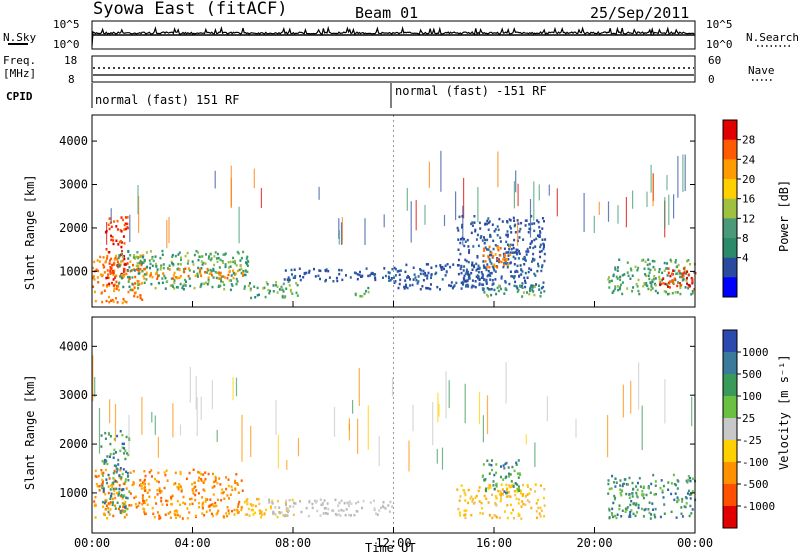 This screenshot has height=554, width=800. What do you see at coordinates (389, 70) in the screenshot?
I see `freq-panel: Freq. [MHz] 18 8 60 0 Nave` at bounding box center [389, 70].